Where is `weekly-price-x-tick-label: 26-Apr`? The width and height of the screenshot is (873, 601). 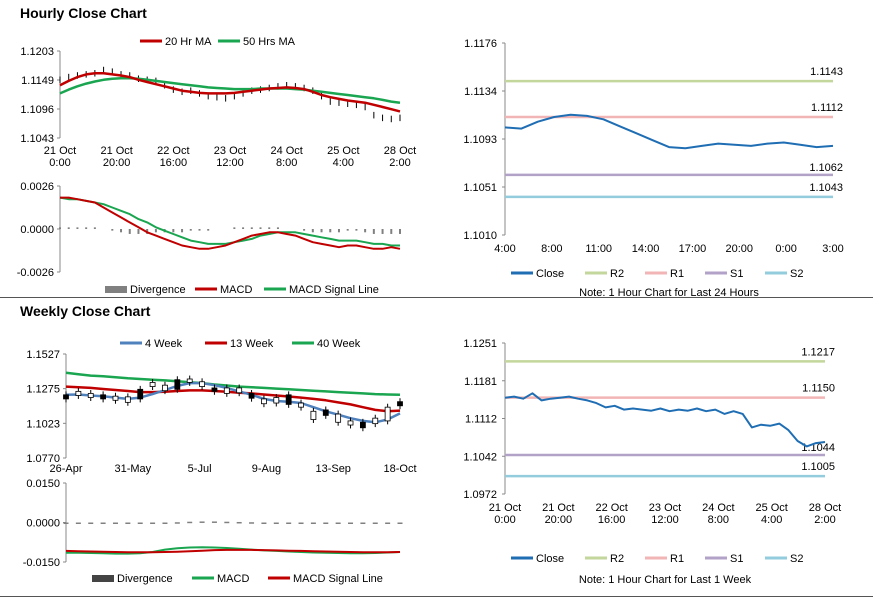
weekly-price-x-tick-label: 26-Apr is located at coordinates (65, 469).